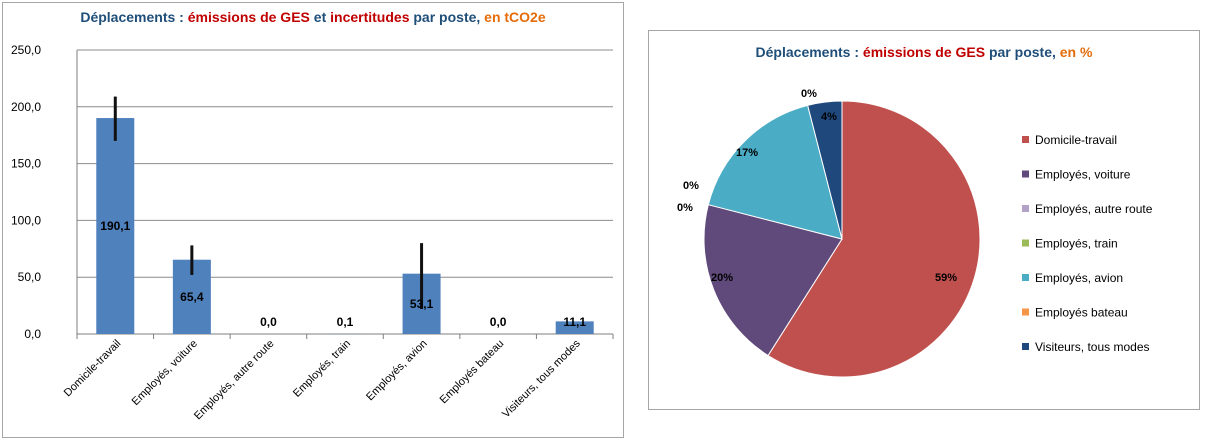  I want to click on slice-label-employes-autre-route: 0%, so click(685, 208).